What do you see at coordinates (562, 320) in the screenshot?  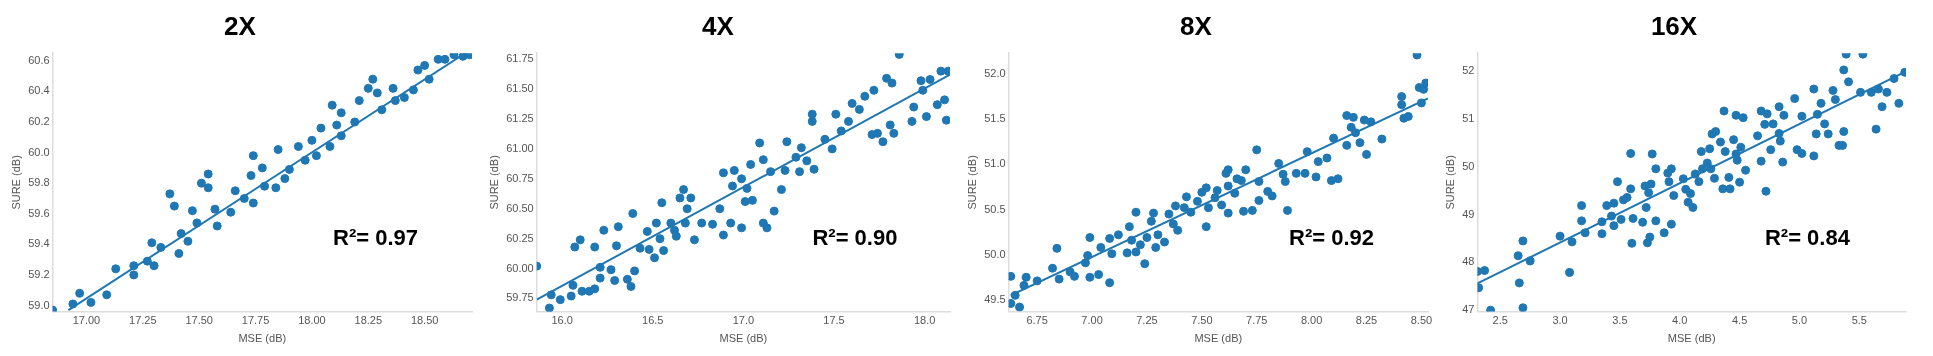 I see `x-tick-label: 16.0` at bounding box center [562, 320].